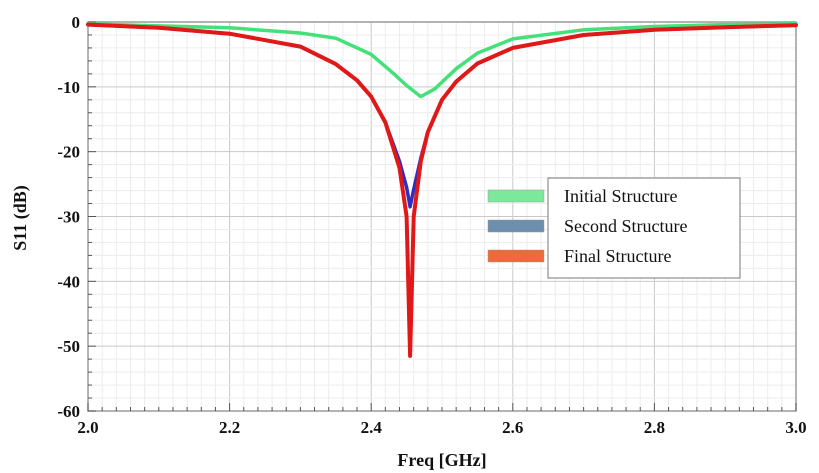  I want to click on x-tick-label: 2.8, so click(654, 427).